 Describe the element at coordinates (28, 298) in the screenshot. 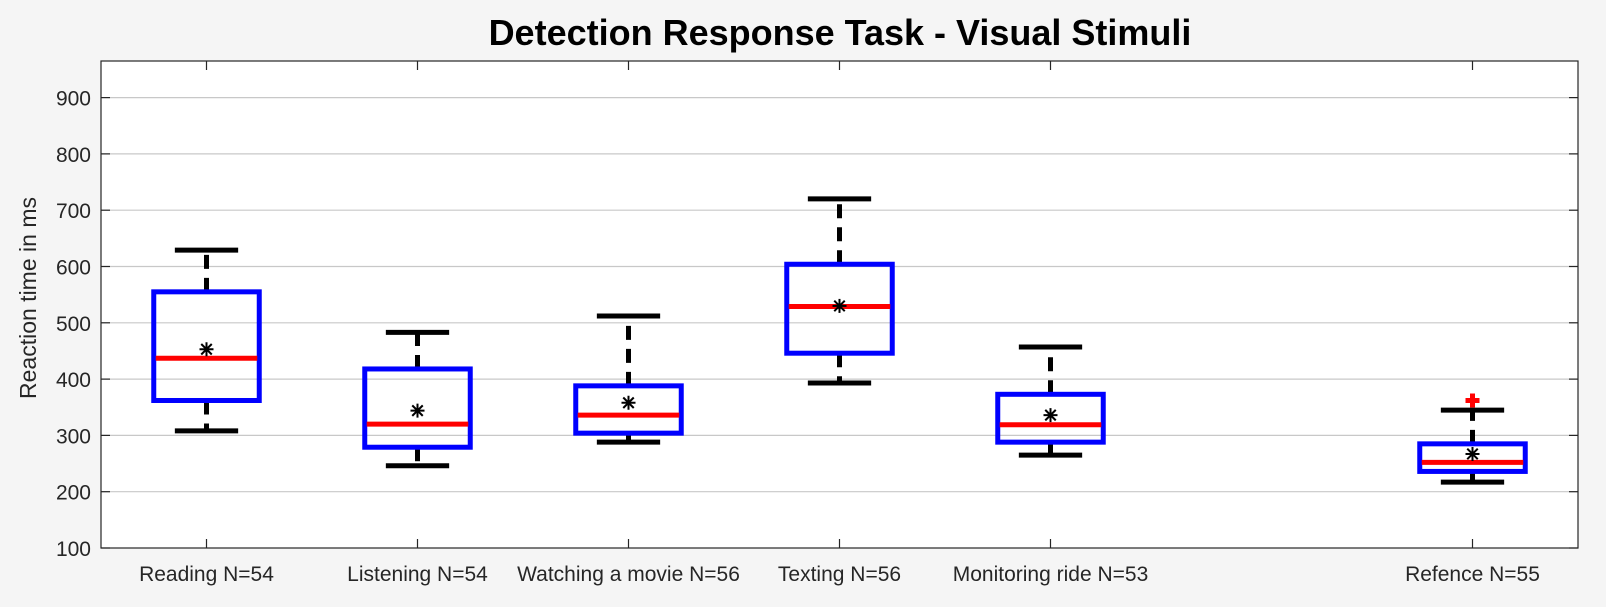

I see `y-axis-label: Reaction time in ms` at that location.